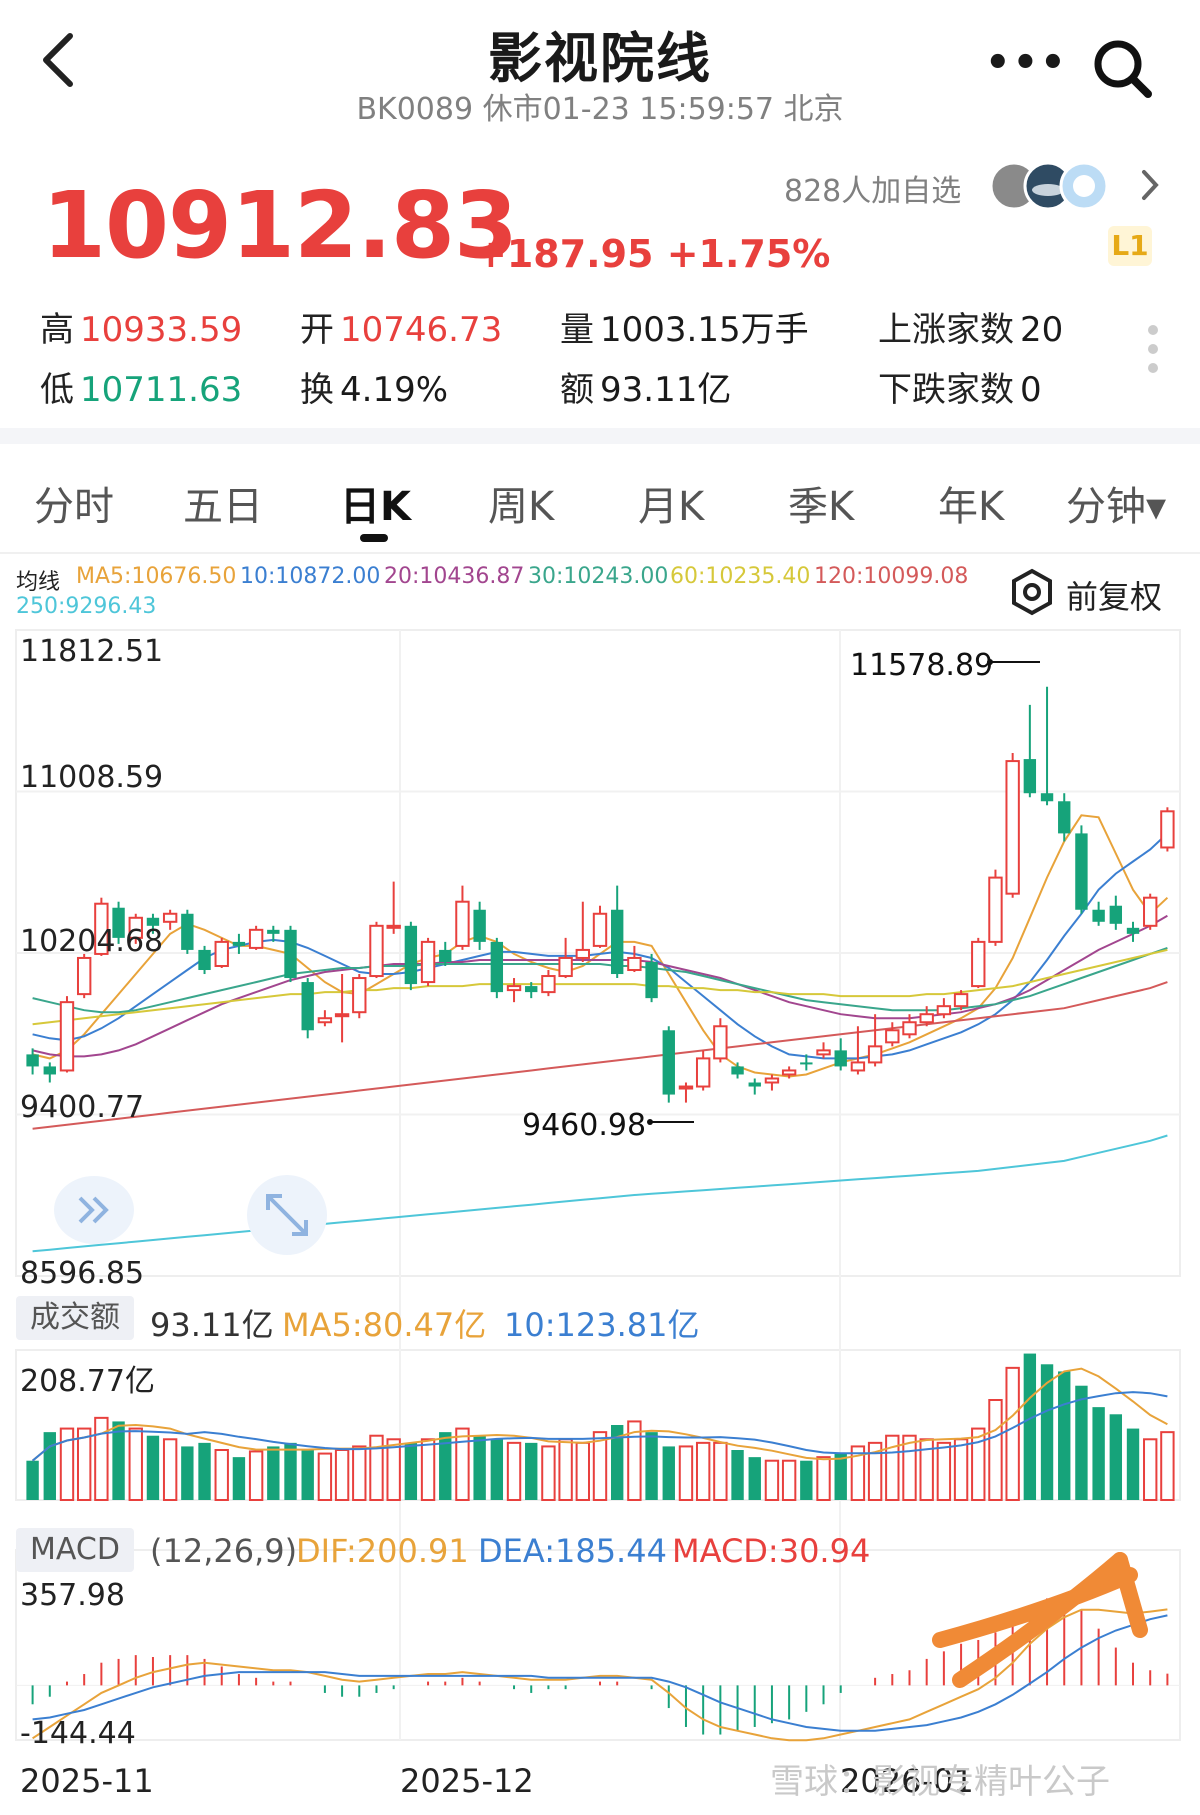 The width and height of the screenshot is (1200, 1815). Describe the element at coordinates (990, 662) in the screenshot. I see `high-pointer-dot` at that location.